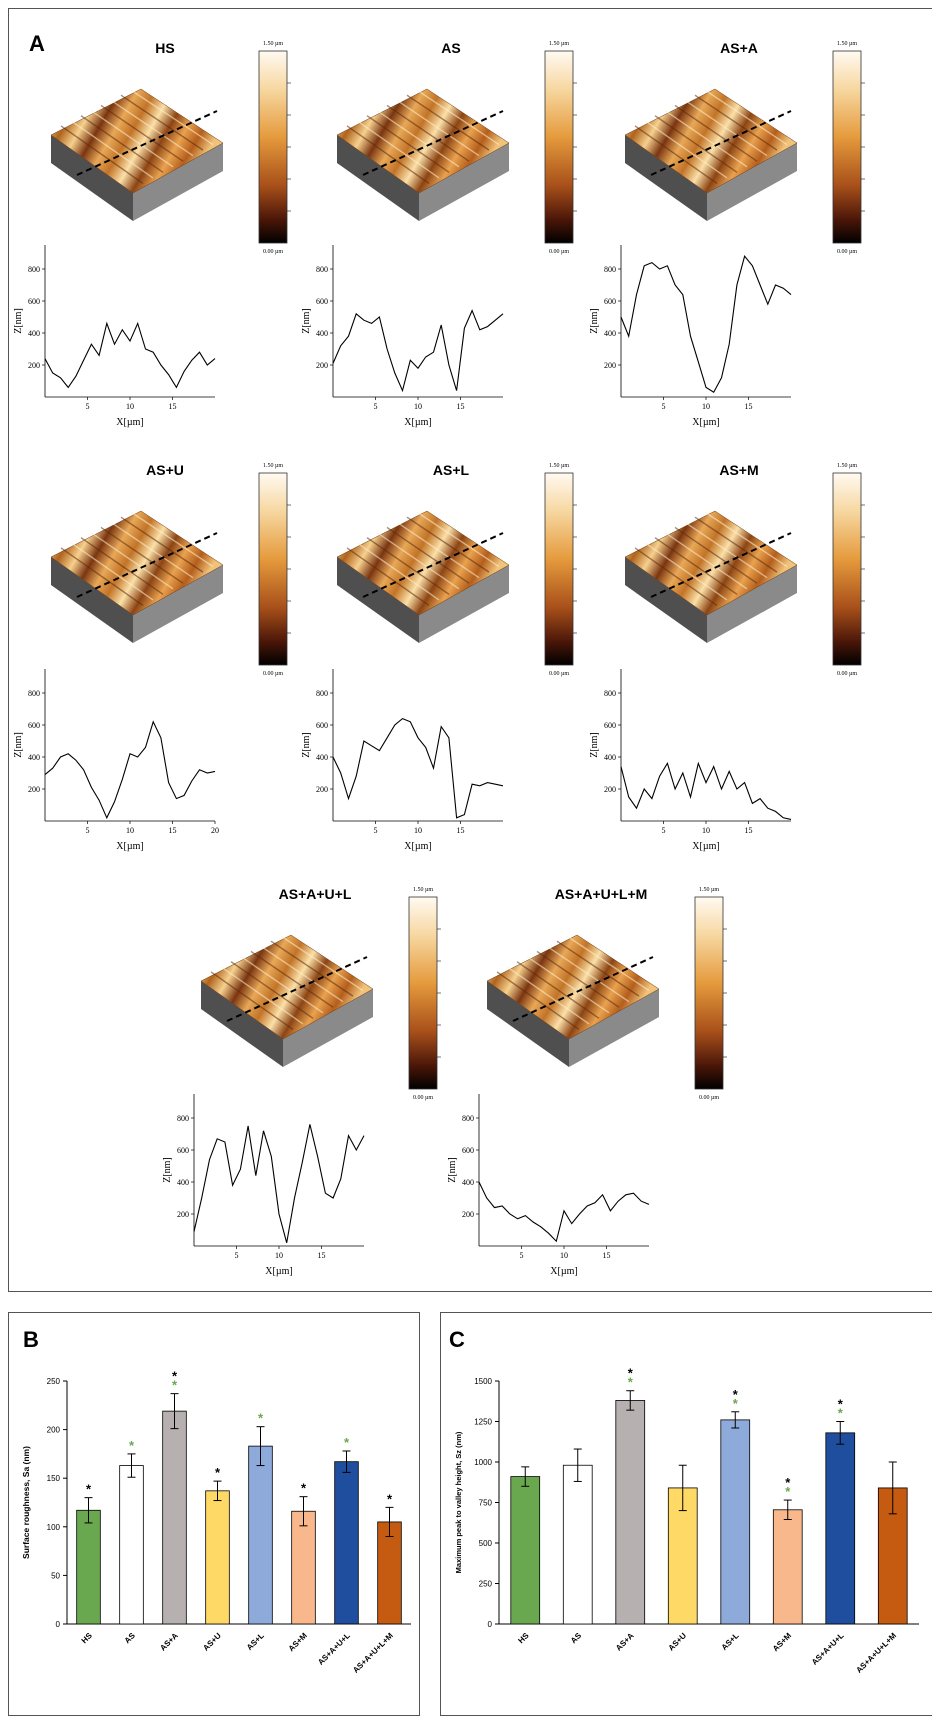 The image size is (932, 1718). What do you see at coordinates (31, 1339) in the screenshot?
I see `panel-b-letter: B` at bounding box center [31, 1339].